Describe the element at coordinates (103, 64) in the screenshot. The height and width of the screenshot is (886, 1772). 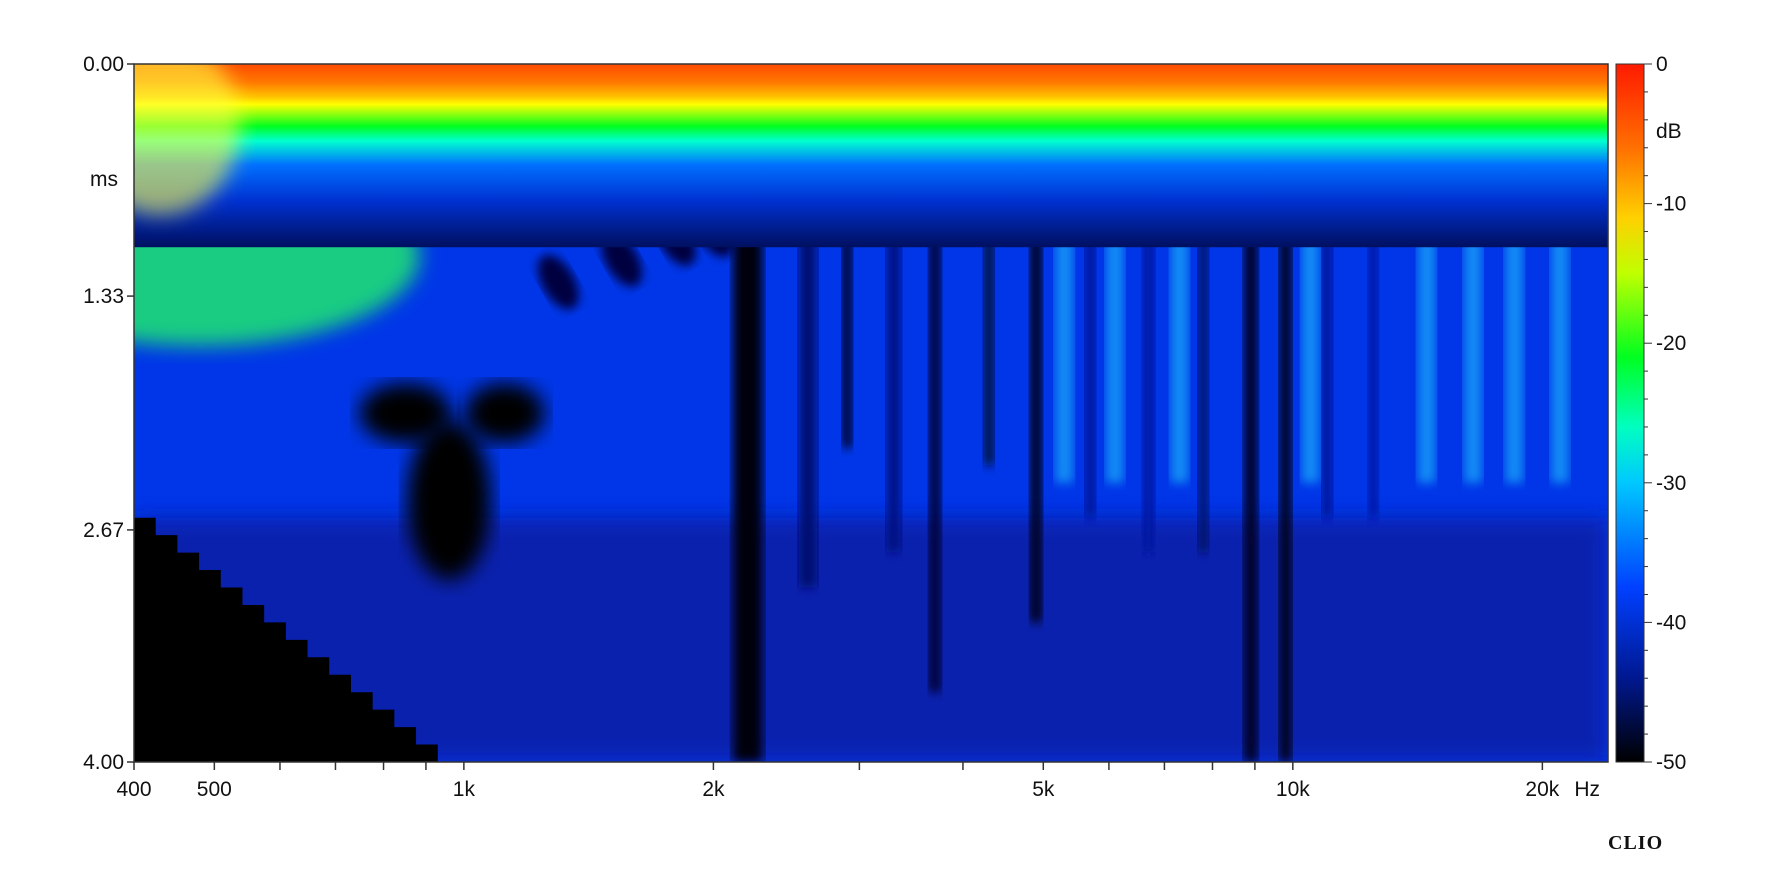
I see `y-tick-label: 0.00` at that location.